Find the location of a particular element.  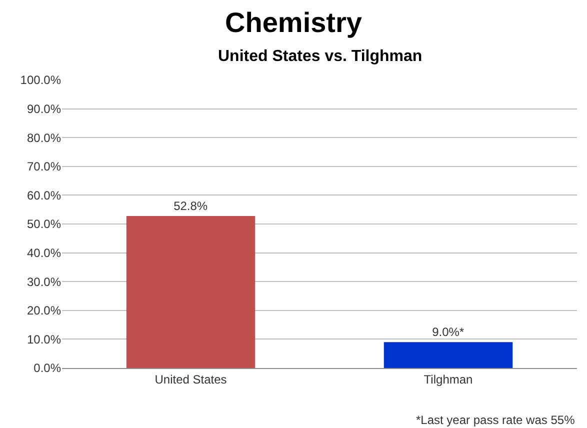

data-label: 9.0%* is located at coordinates (448, 332).